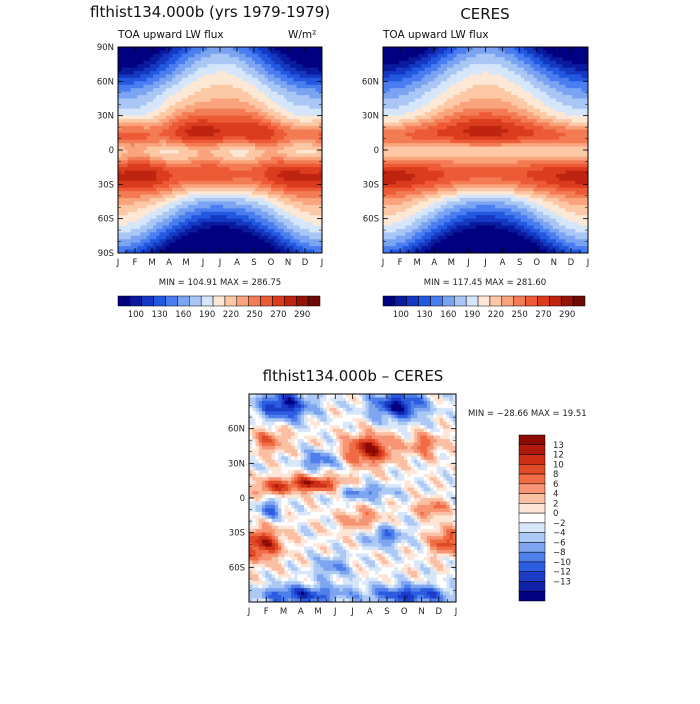  What do you see at coordinates (159, 315) in the screenshot?
I see `colorbar-label: 130` at bounding box center [159, 315].